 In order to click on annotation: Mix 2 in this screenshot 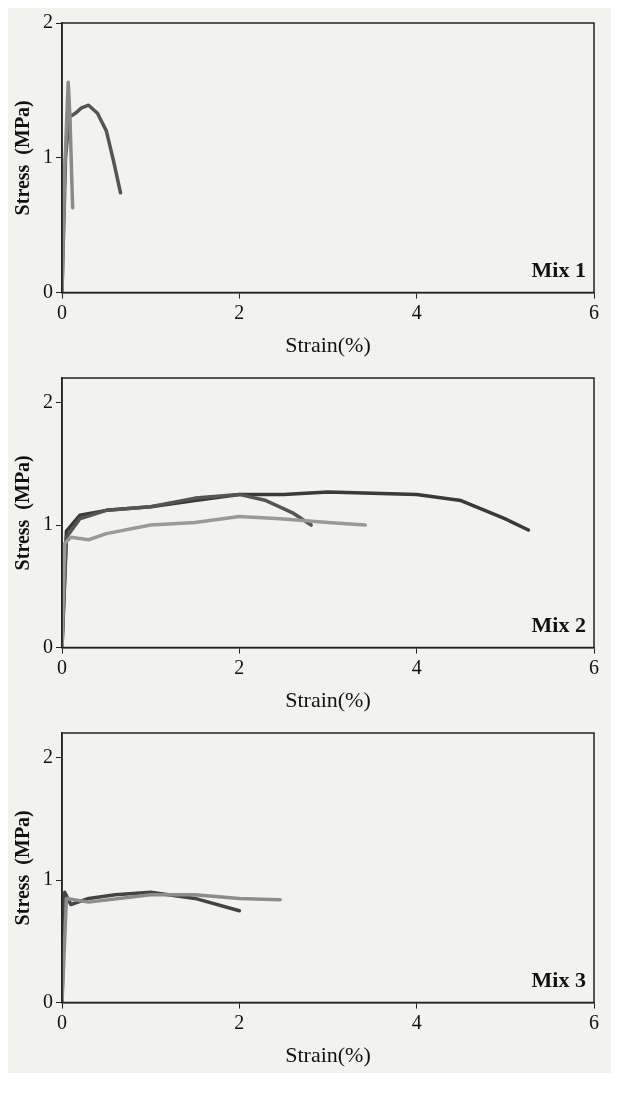, I will do `click(558, 625)`.